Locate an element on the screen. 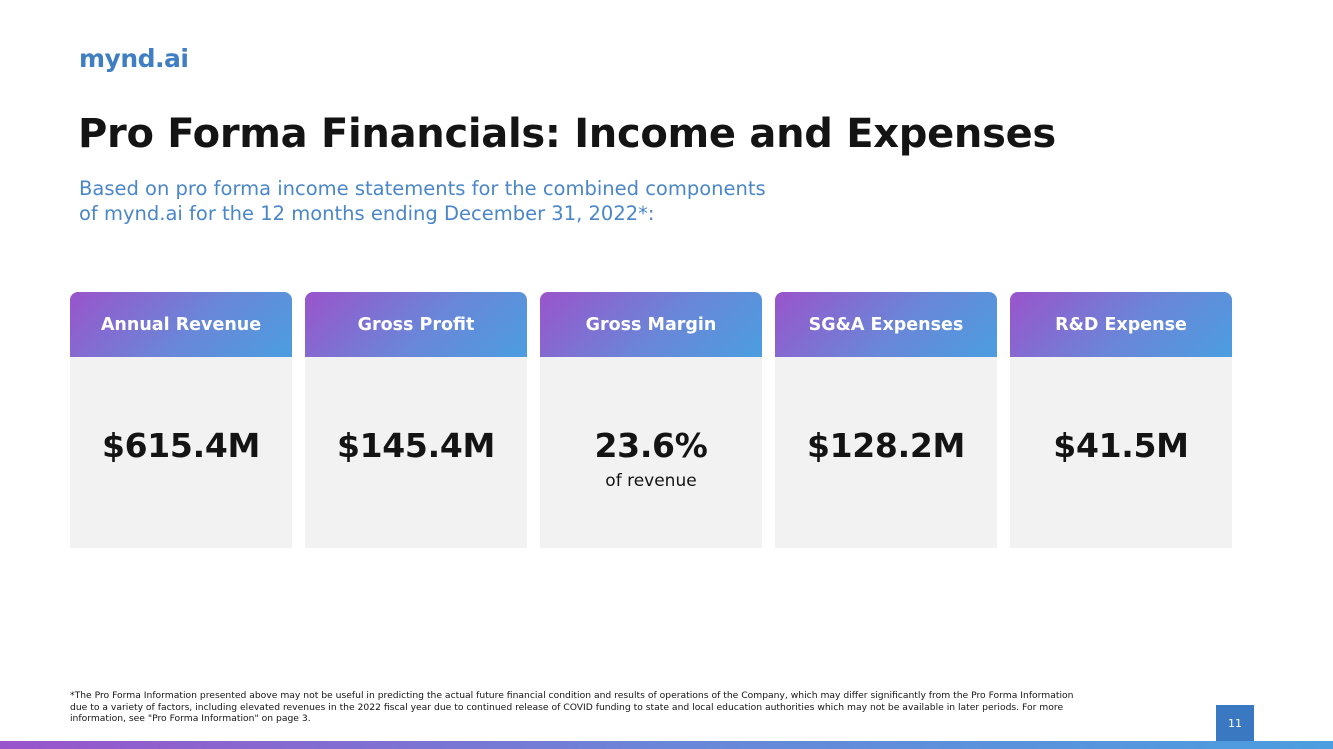 Image resolution: width=1333 pixels, height=749 pixels. card-label: R&D Expense is located at coordinates (1121, 324).